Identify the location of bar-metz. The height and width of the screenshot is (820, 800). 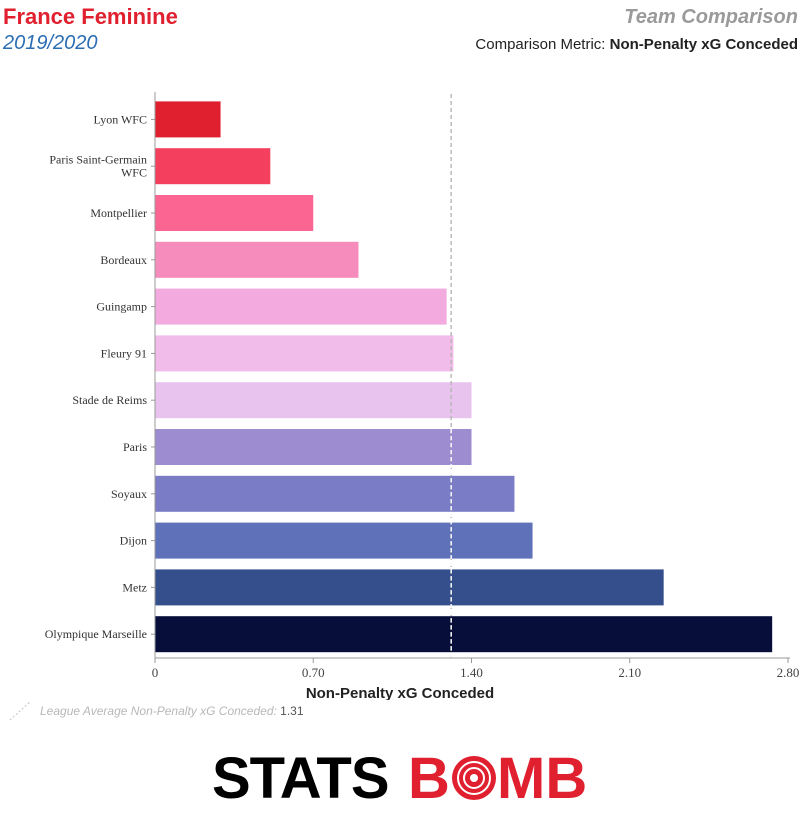
(409, 587).